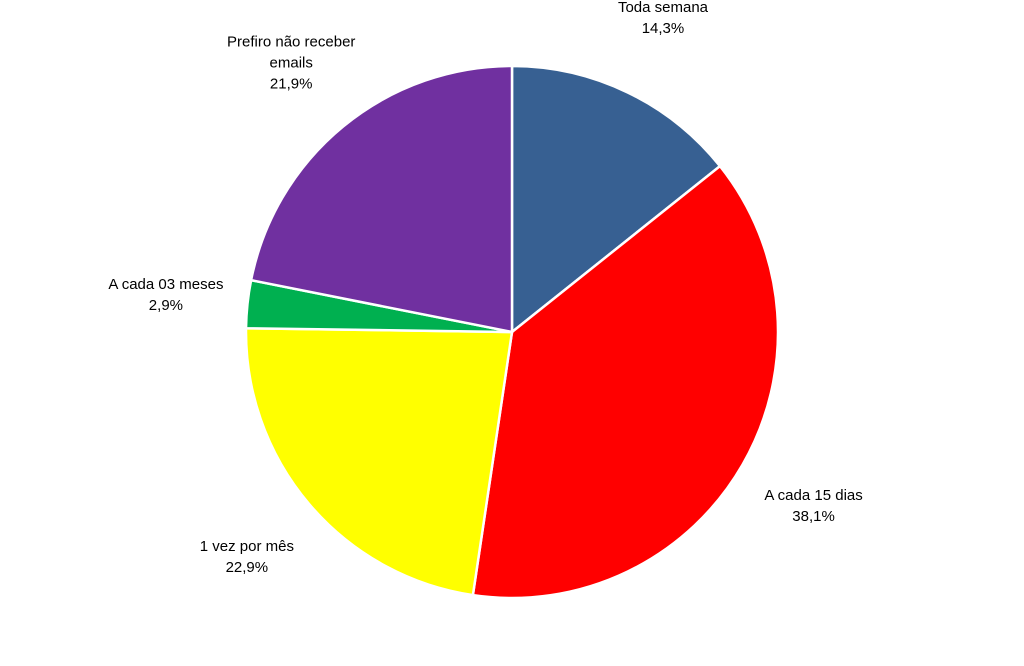 Image resolution: width=1024 pixels, height=666 pixels. What do you see at coordinates (813, 506) in the screenshot?
I see `slice-label: A cada 15 dias 38,1%` at bounding box center [813, 506].